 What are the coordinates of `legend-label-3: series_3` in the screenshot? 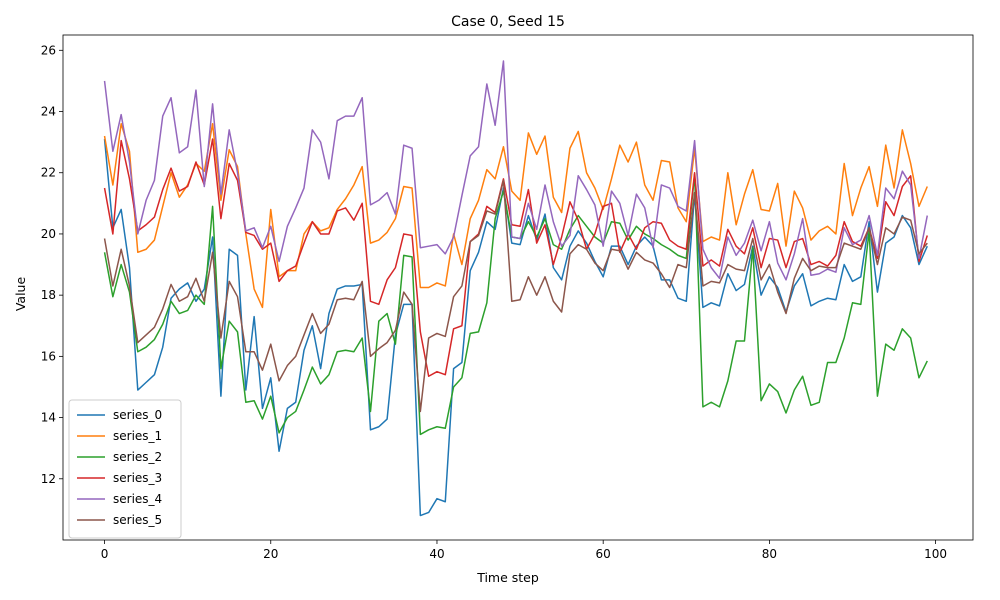 It's located at (137, 478).